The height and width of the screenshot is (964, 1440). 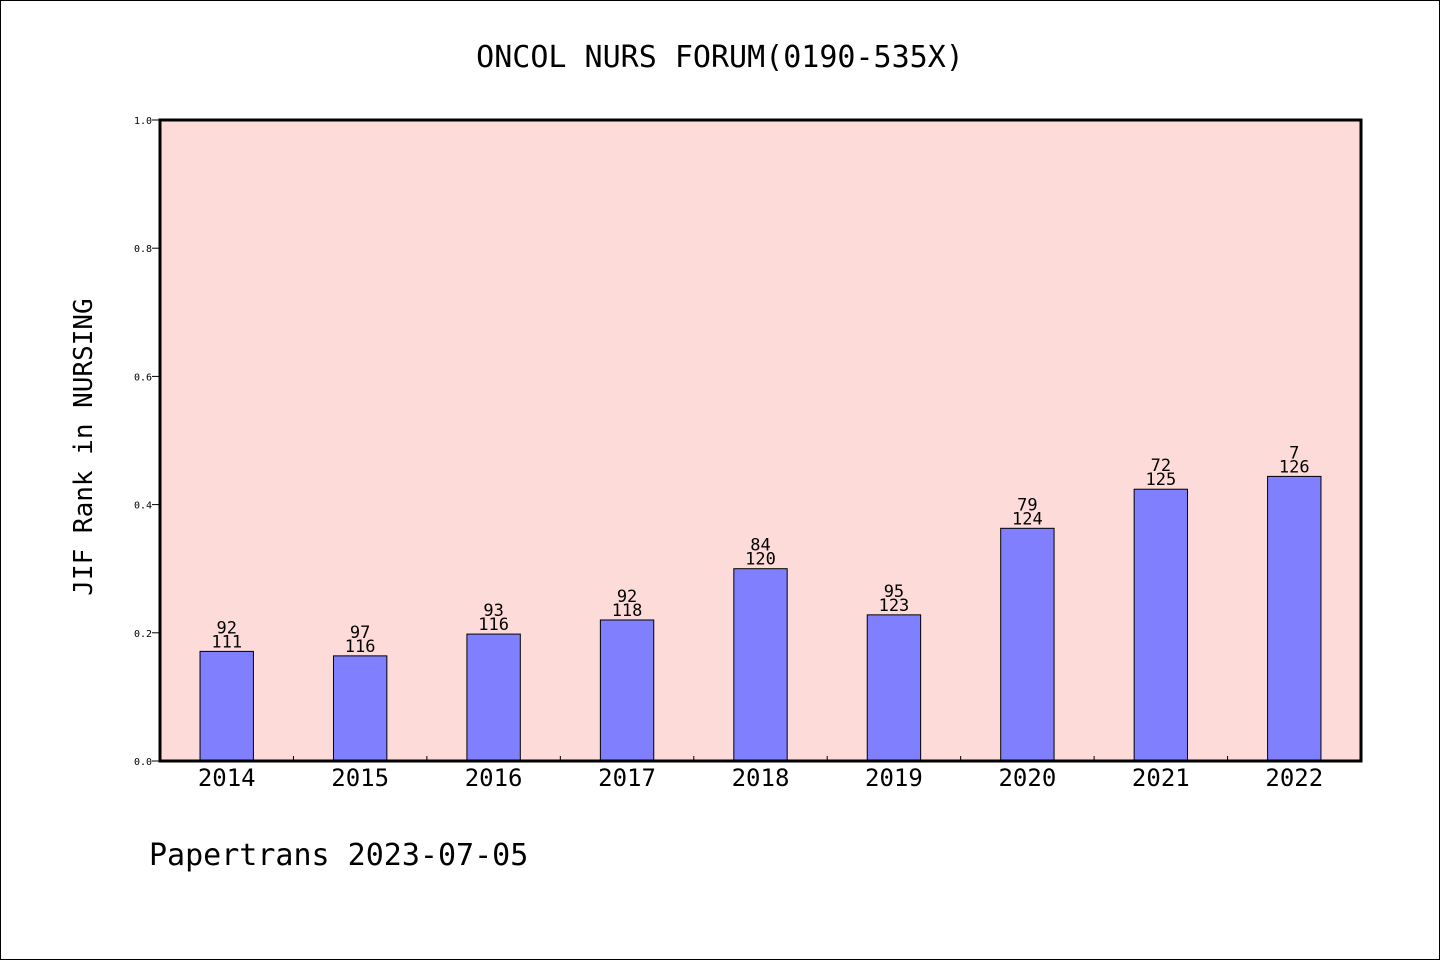 What do you see at coordinates (143, 634) in the screenshot?
I see `y-tick-label: 0.2` at bounding box center [143, 634].